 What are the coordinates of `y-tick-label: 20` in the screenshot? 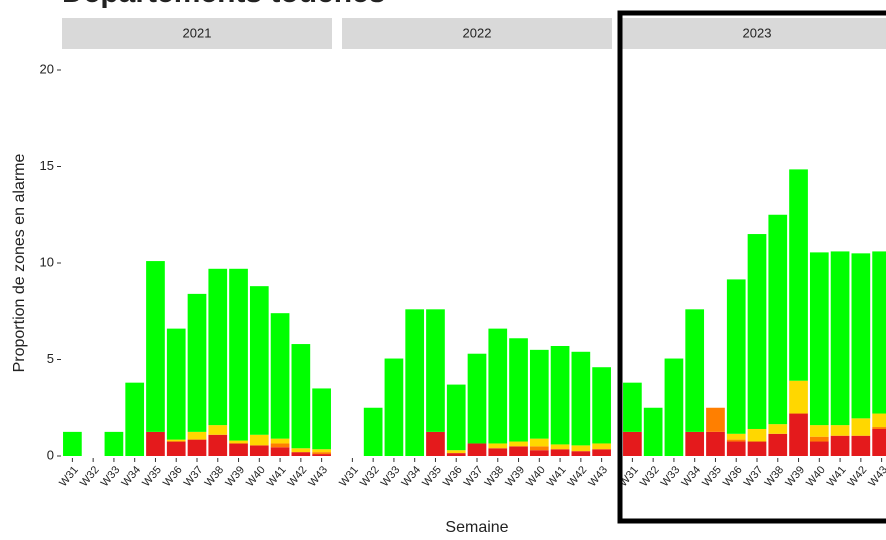 It's located at (47, 68).